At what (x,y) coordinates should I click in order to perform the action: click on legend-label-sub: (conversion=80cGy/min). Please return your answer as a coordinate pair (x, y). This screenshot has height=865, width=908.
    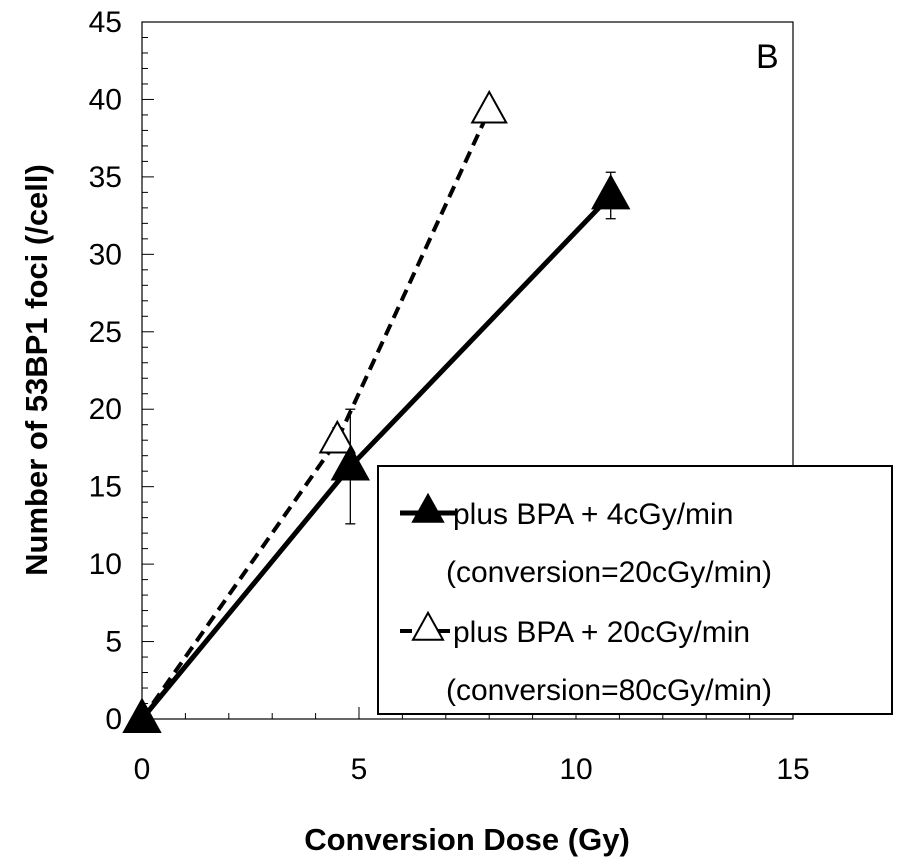
    Looking at the image, I should click on (609, 690).